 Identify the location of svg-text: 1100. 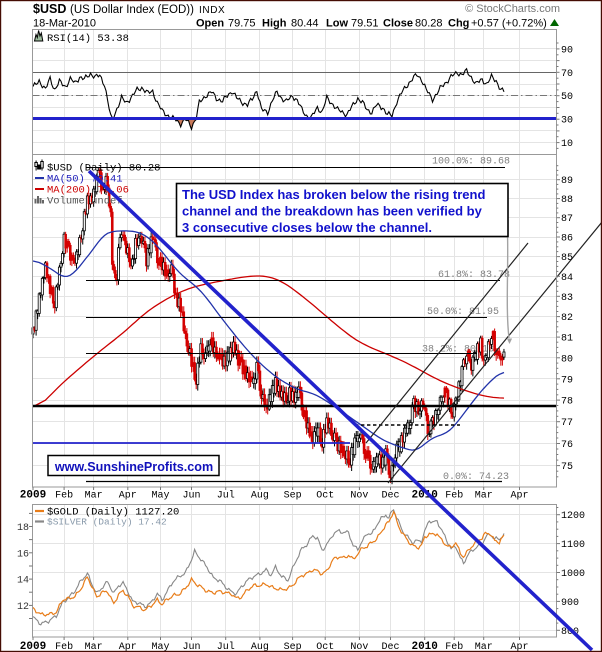
(573, 545).